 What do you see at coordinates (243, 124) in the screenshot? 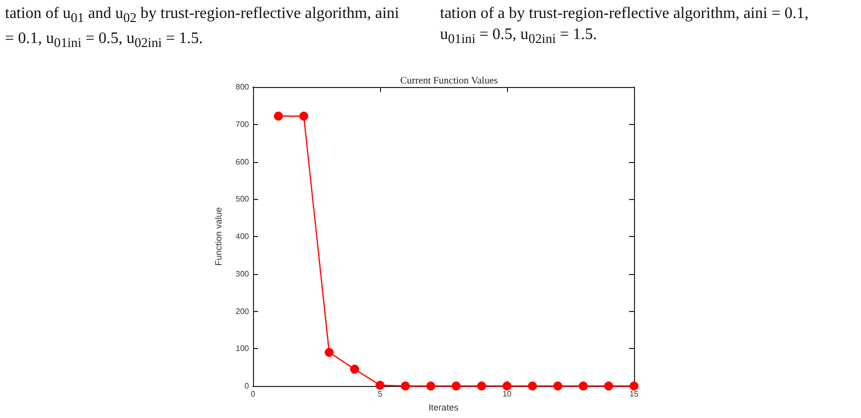
I see `y-tick-label: 700` at bounding box center [243, 124].